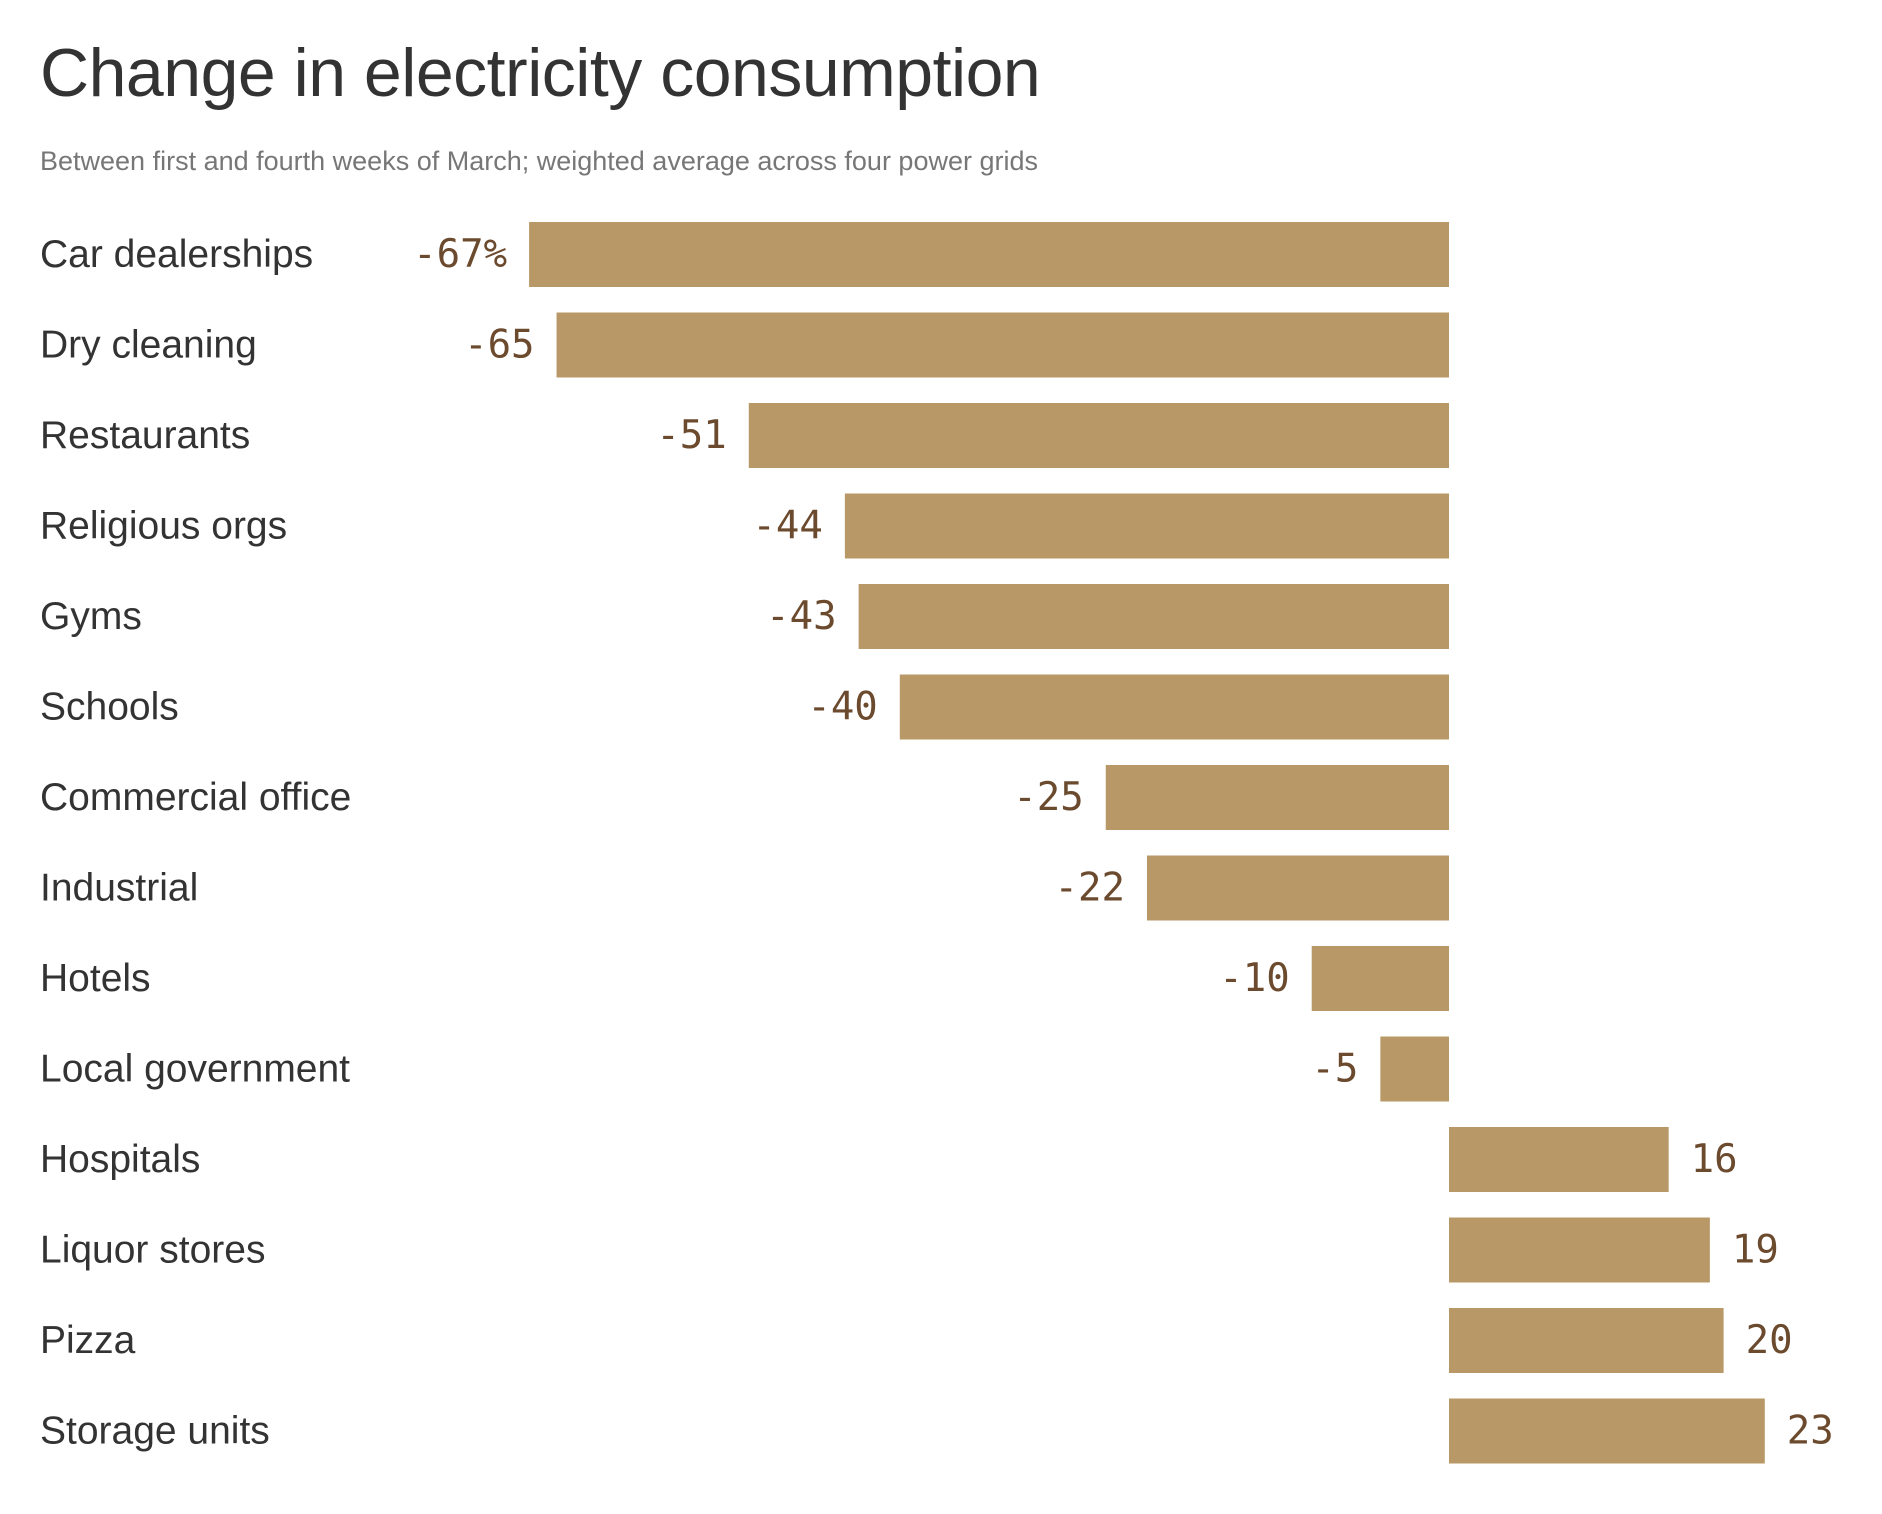  What do you see at coordinates (1048, 797) in the screenshot?
I see `value-label: -25` at bounding box center [1048, 797].